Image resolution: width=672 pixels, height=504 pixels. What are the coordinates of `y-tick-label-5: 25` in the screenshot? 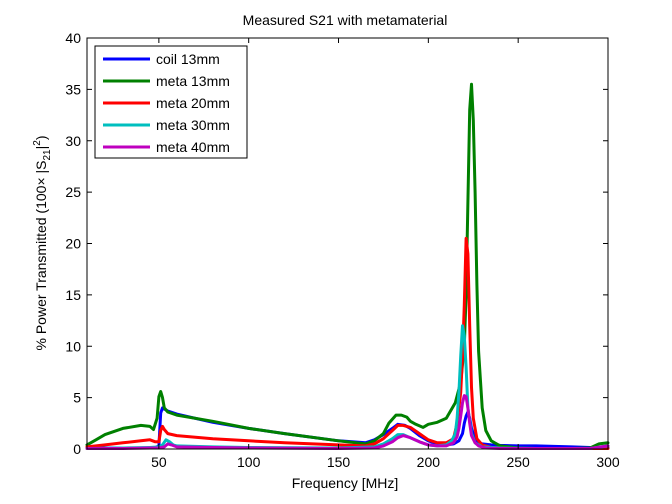 It's located at (73, 192).